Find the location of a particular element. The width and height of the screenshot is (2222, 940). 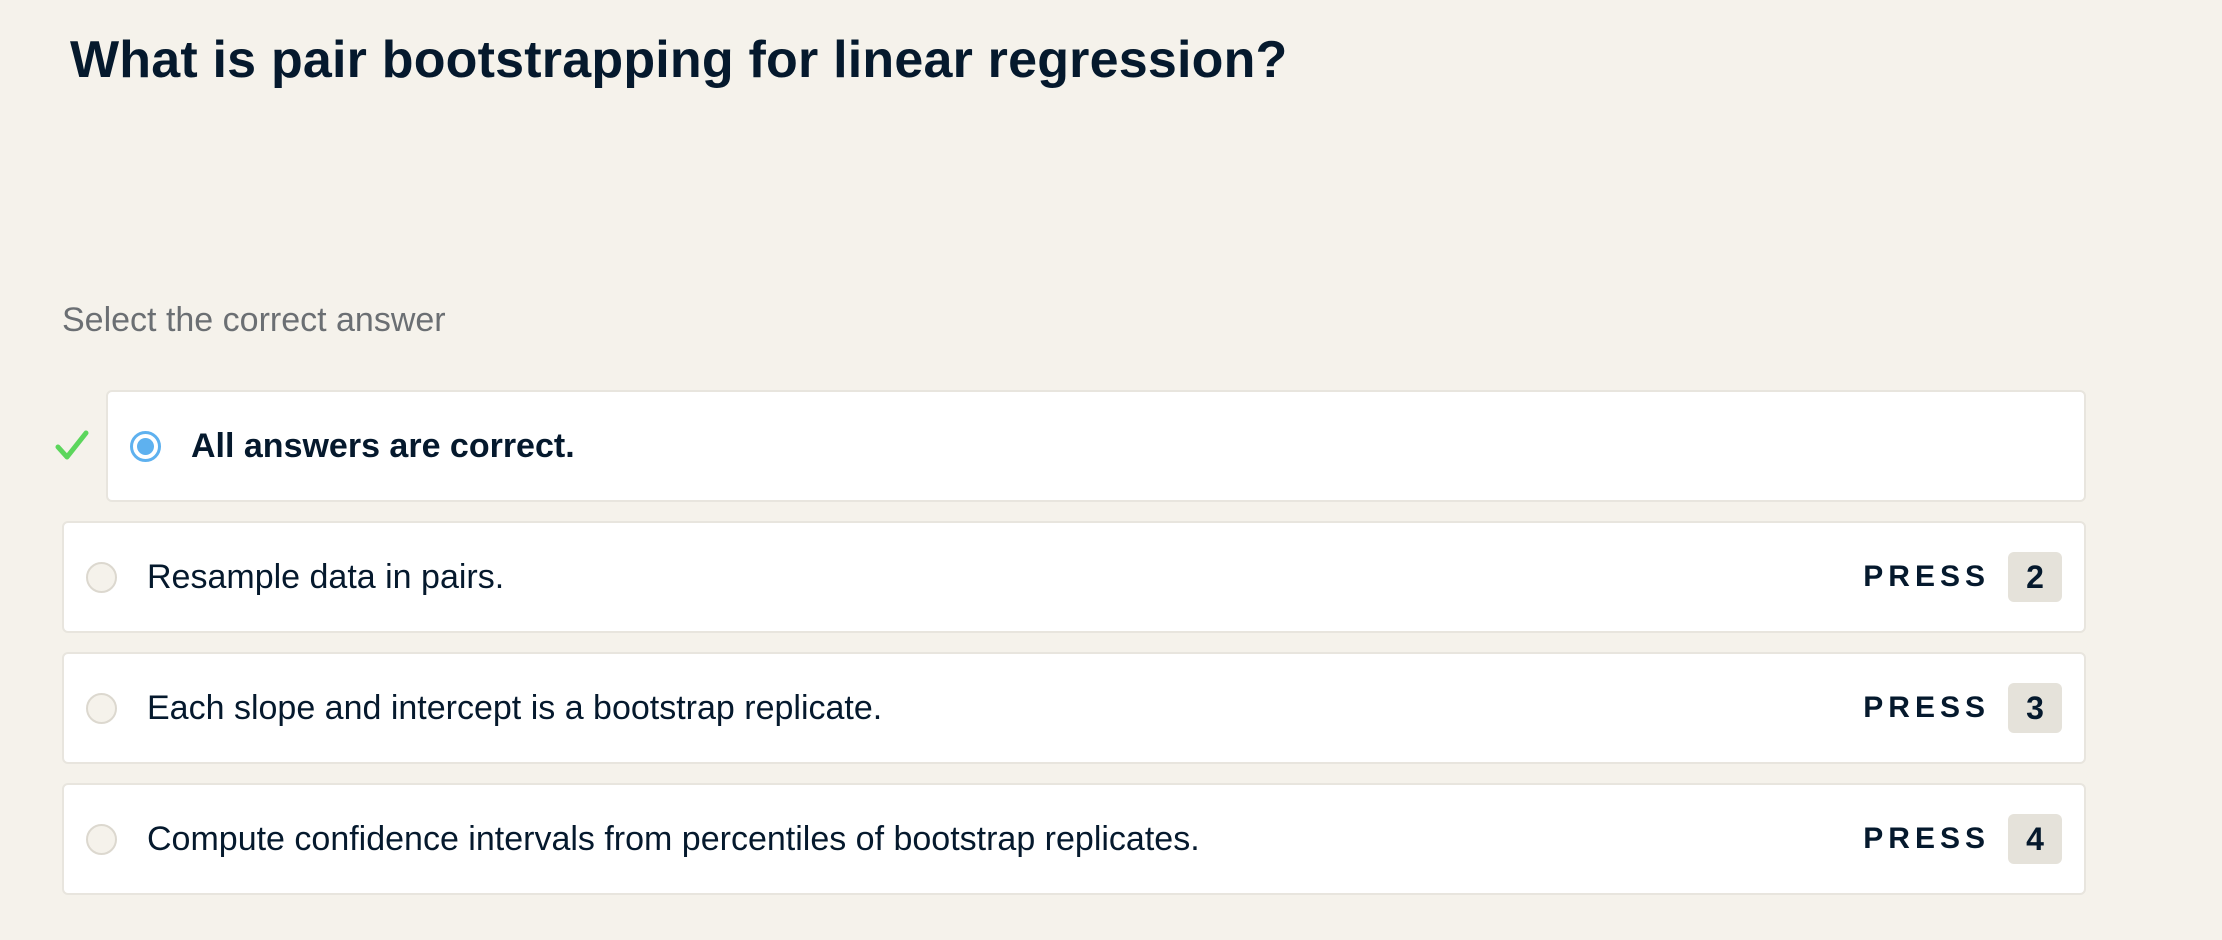

keyboard-shortcut-hint: PRESS 3 is located at coordinates (1962, 708).